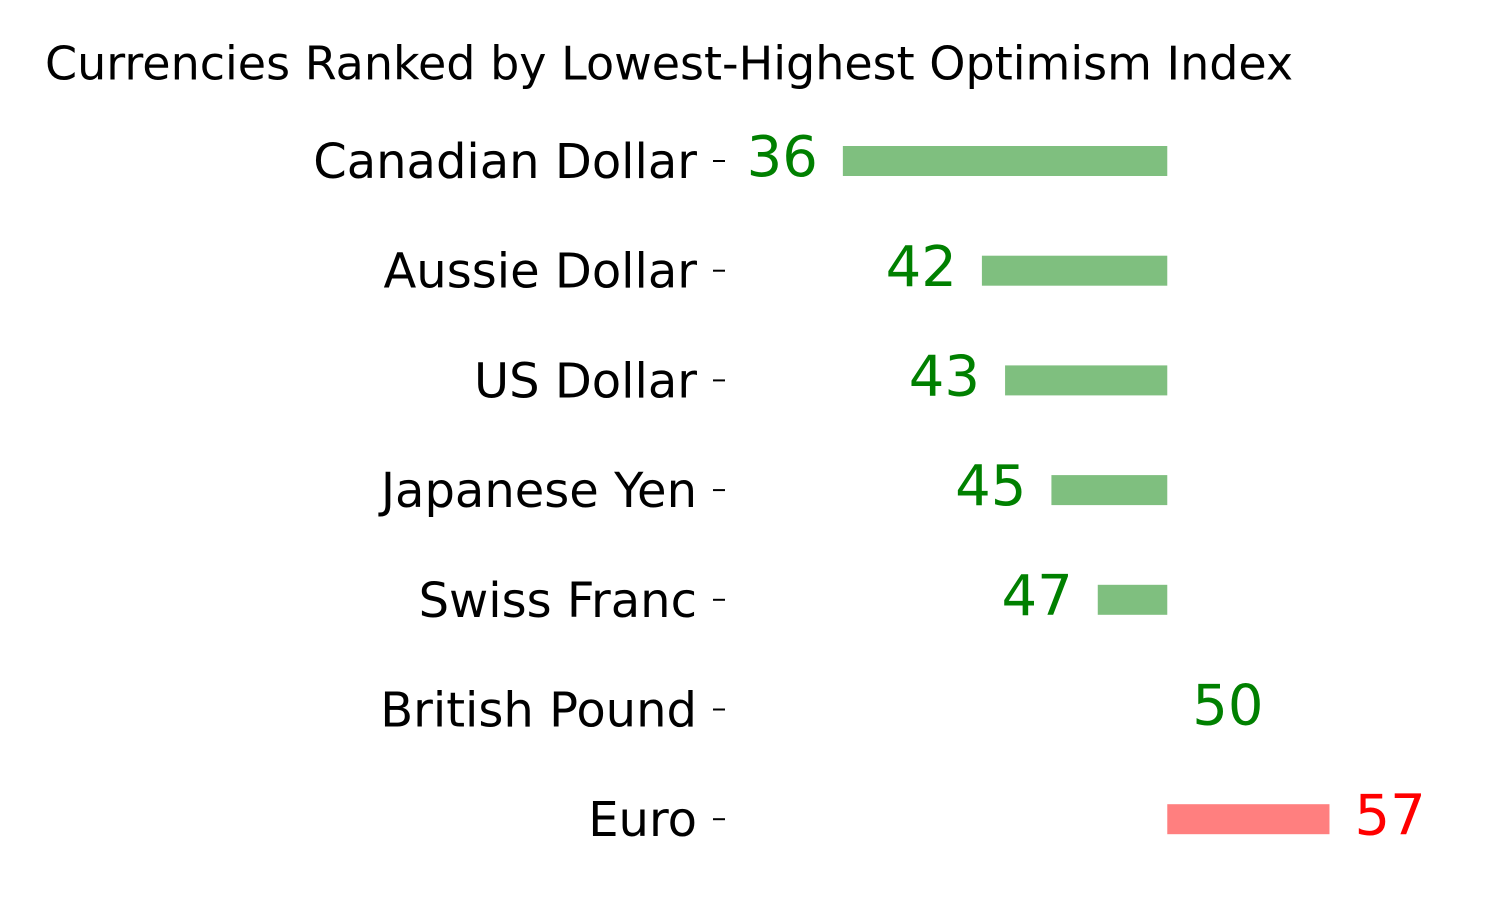 This screenshot has width=1500, height=900. Describe the element at coordinates (505, 162) in the screenshot. I see `category-label: Canadian Dollar` at that location.